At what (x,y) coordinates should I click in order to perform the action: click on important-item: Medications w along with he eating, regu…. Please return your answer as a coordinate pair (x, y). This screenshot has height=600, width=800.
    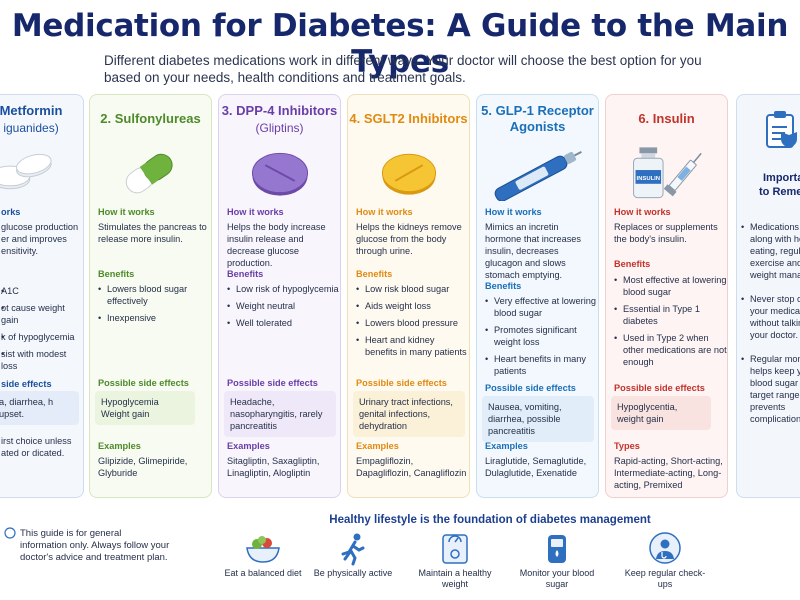
    Looking at the image, I should click on (770, 251).